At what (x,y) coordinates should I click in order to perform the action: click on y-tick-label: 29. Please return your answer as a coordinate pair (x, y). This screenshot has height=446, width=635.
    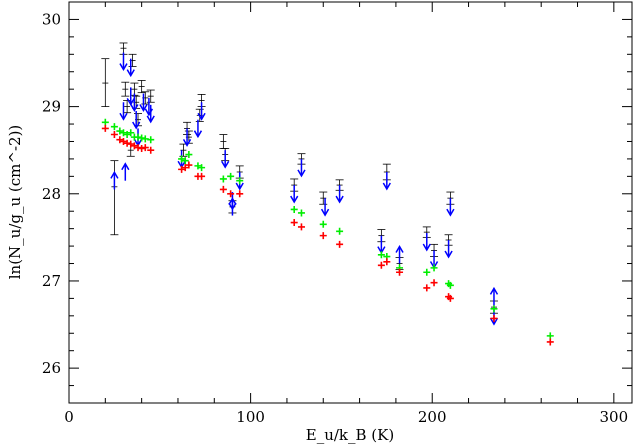
    Looking at the image, I should click on (51, 107).